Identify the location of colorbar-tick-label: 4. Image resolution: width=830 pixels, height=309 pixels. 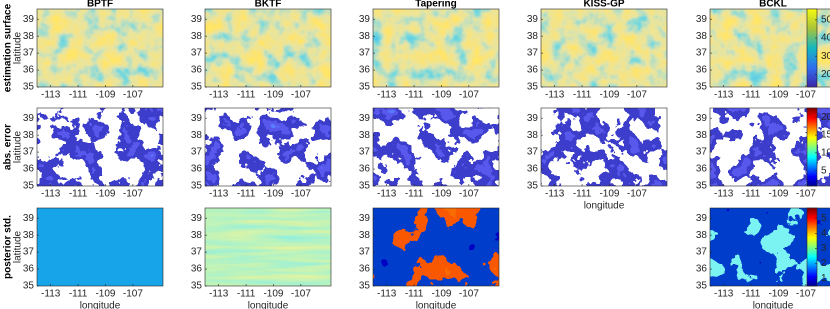
(824, 233).